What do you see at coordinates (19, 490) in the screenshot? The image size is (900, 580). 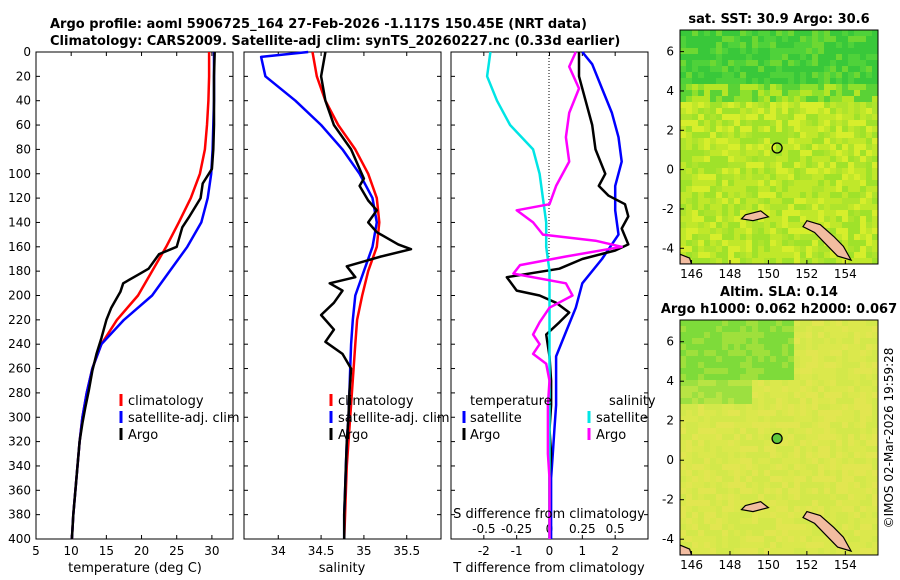 I see `y-tick-label: 360` at bounding box center [19, 490].